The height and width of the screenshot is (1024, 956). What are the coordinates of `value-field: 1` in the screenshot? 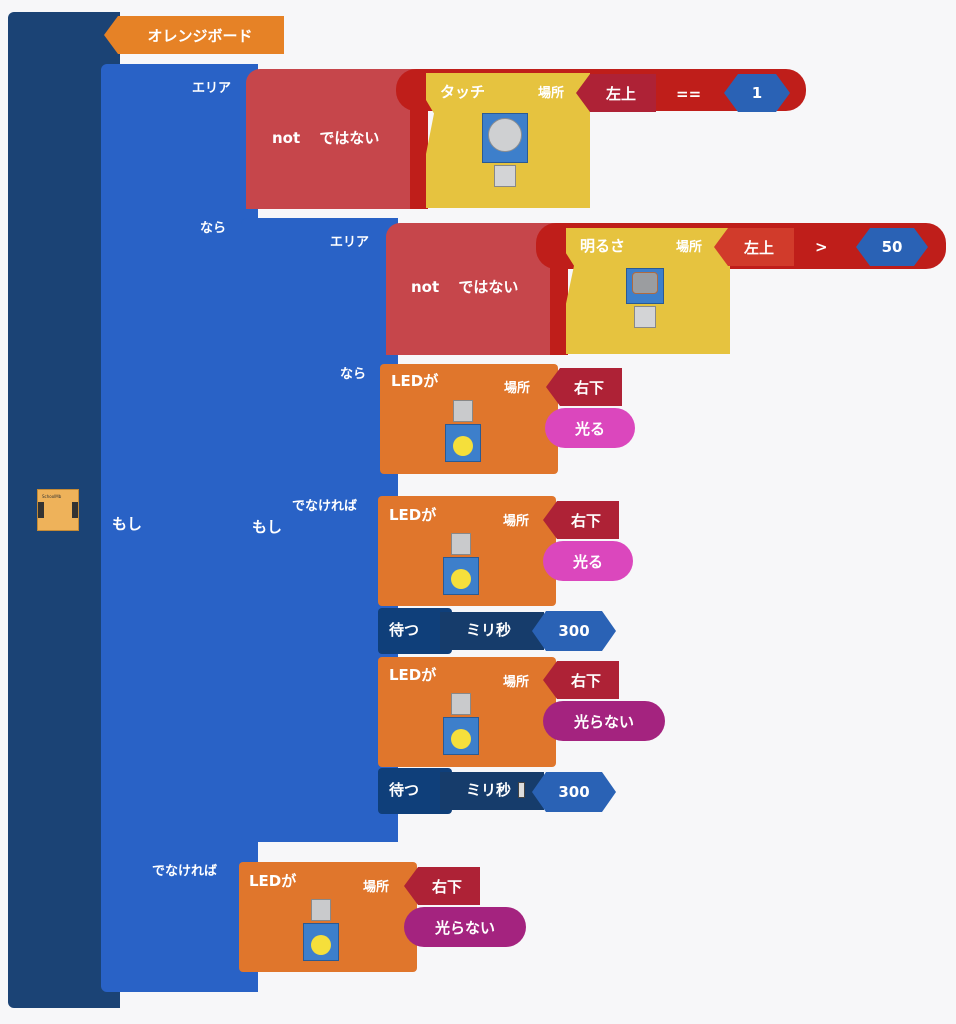 It's located at (757, 93).